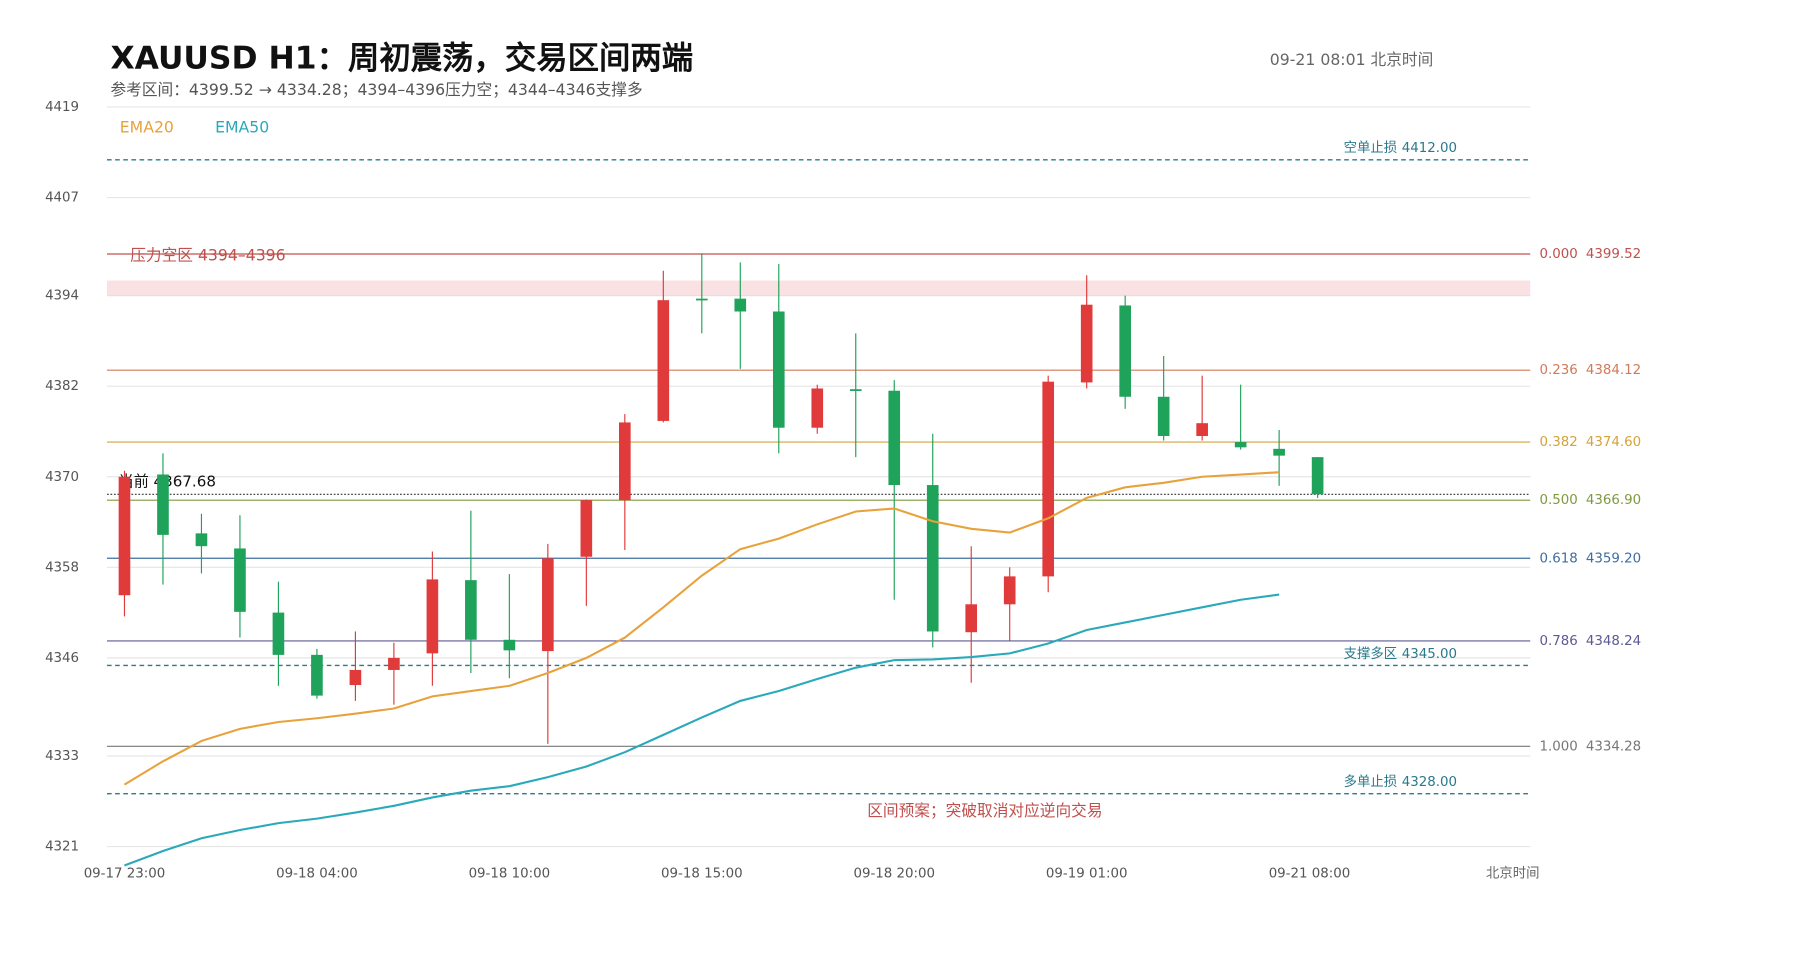 This screenshot has height=960, width=1800. I want to click on fib-price: 4359.20, so click(1613, 558).